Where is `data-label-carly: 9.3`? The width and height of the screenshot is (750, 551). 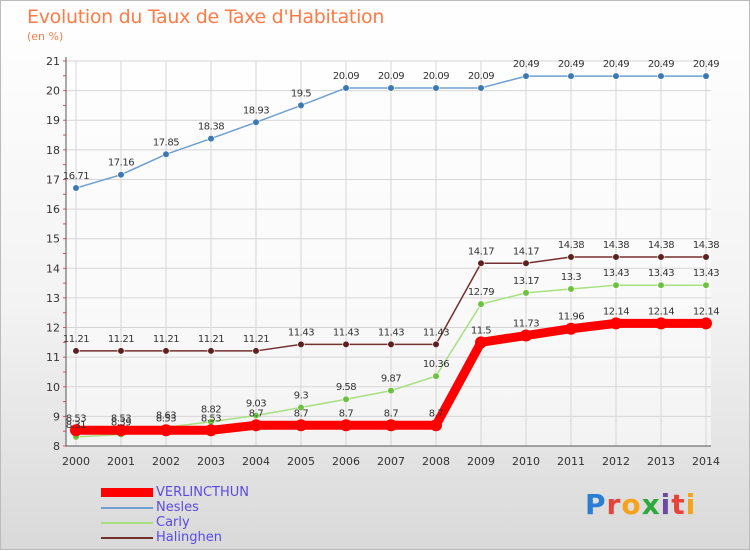 data-label-carly: 9.3 is located at coordinates (301, 396).